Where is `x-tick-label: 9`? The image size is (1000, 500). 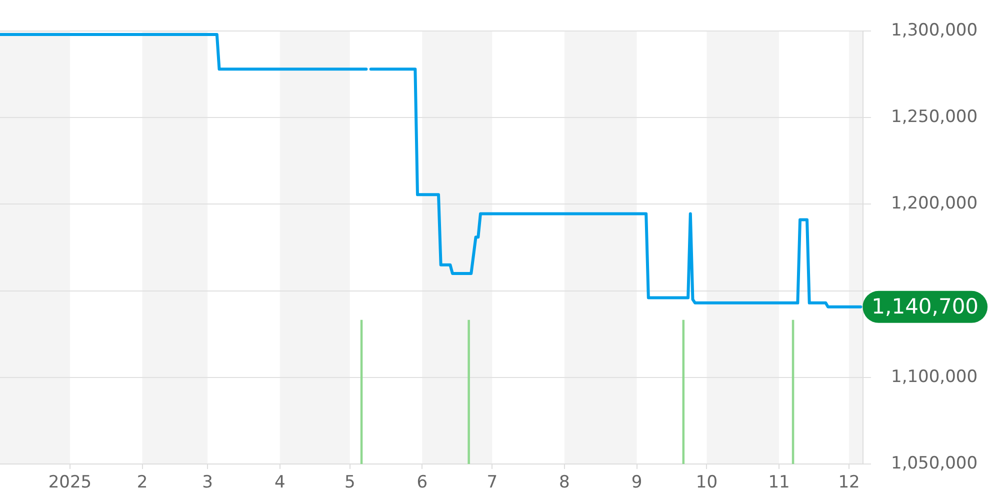
x-tick-label: 9 is located at coordinates (636, 482).